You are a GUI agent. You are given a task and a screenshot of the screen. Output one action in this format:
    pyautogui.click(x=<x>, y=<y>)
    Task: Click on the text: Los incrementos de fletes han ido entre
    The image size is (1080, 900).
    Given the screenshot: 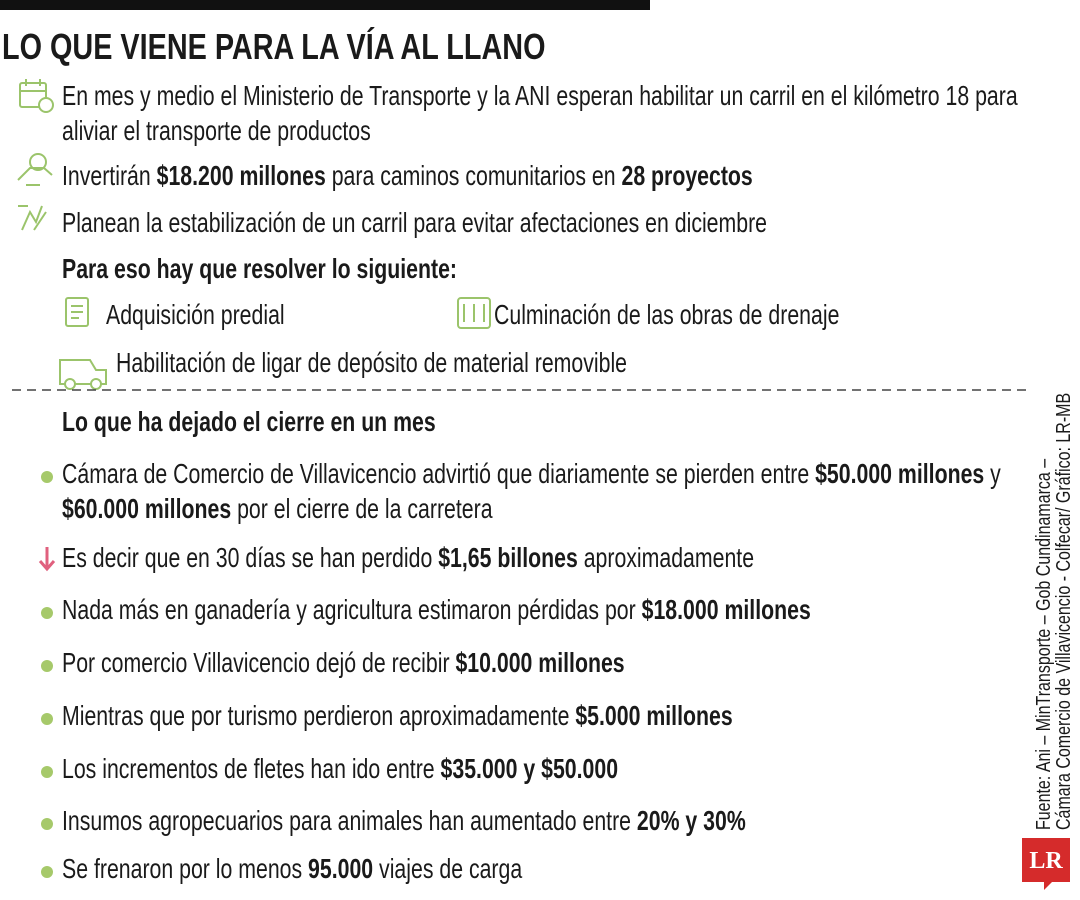 What is the action you would take?
    pyautogui.click(x=251, y=768)
    